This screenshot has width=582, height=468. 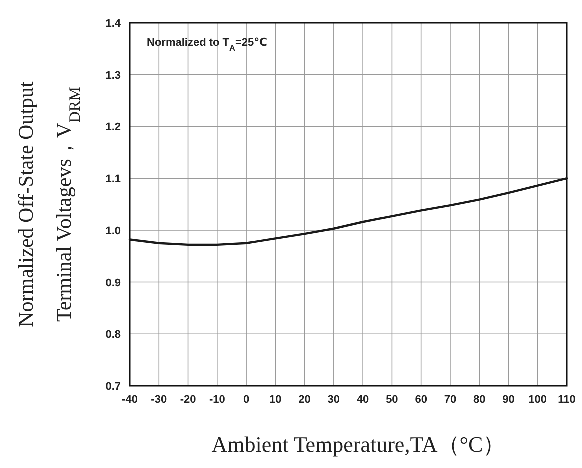 I want to click on x-tick-label: -30, so click(x=159, y=400).